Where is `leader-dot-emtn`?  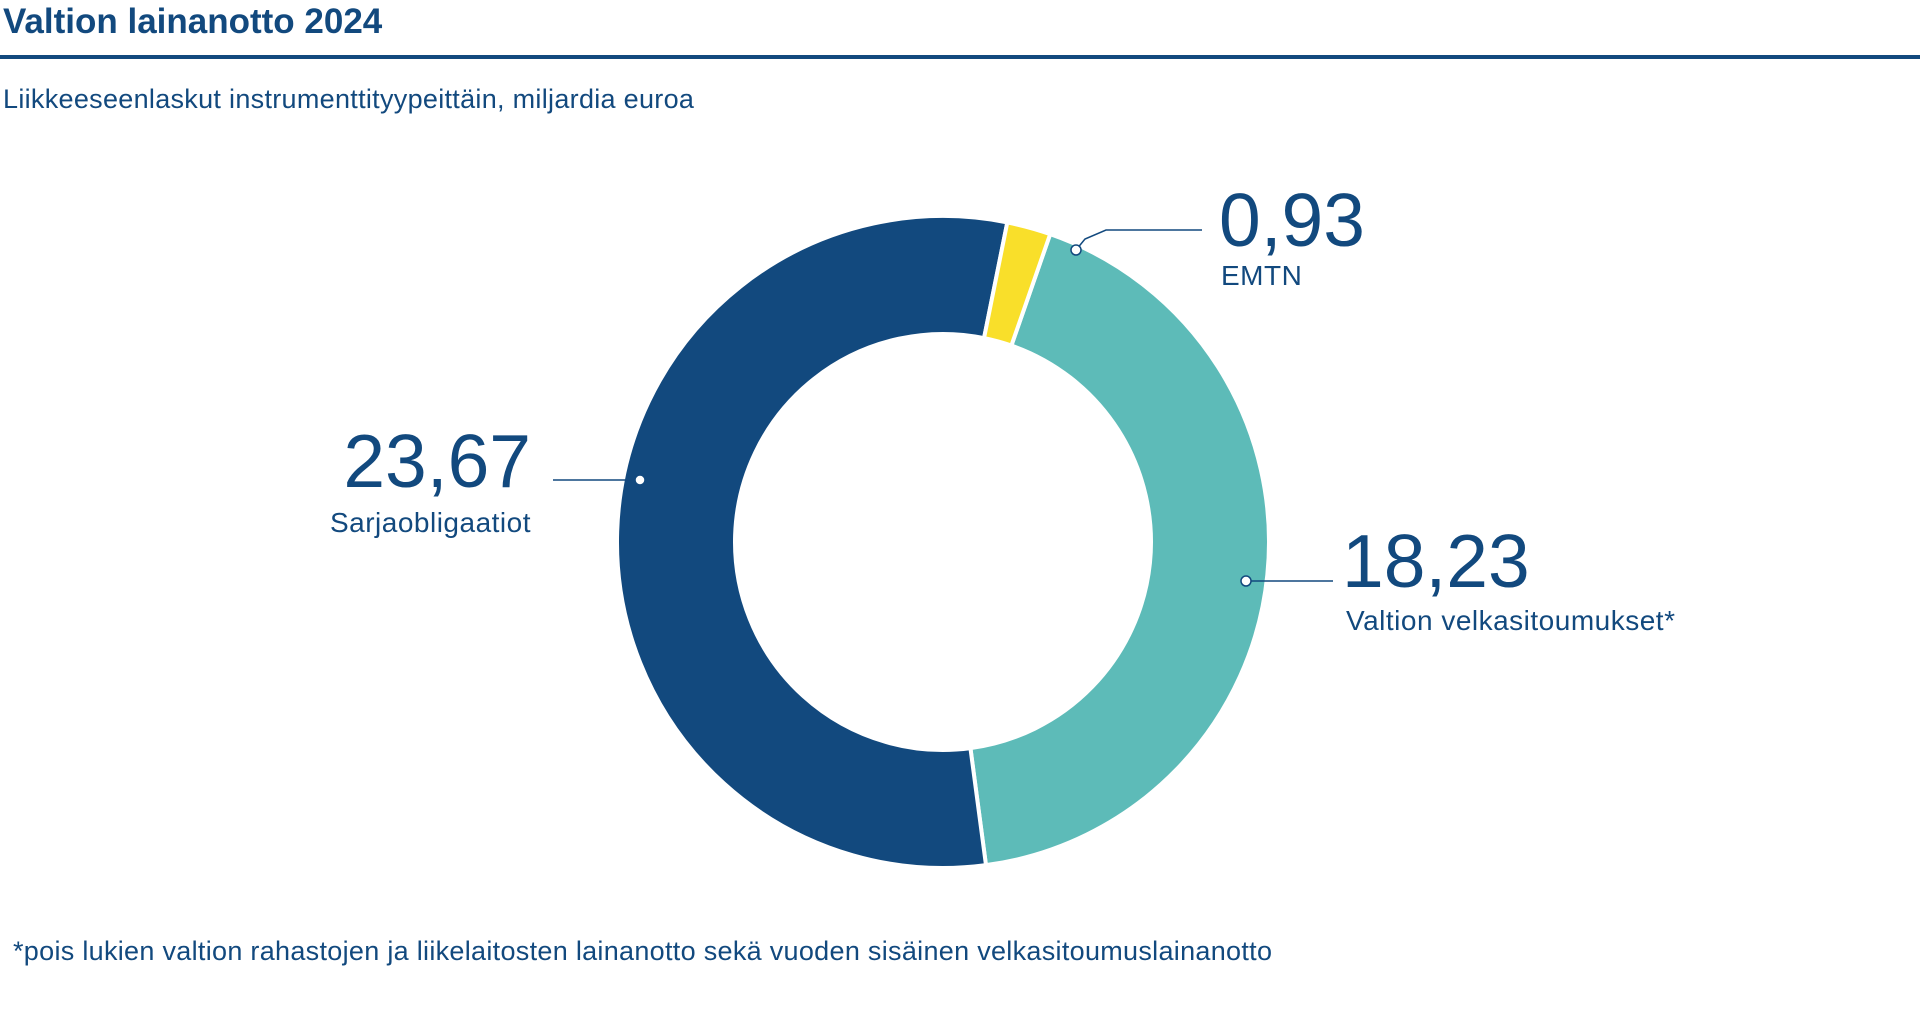
leader-dot-emtn is located at coordinates (1076, 250).